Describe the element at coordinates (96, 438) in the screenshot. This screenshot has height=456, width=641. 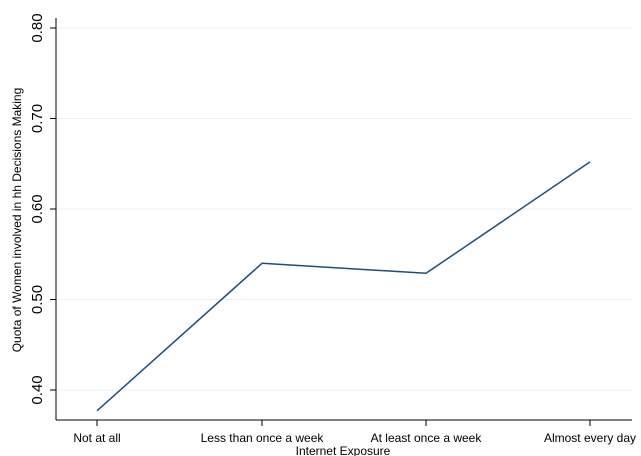
I see `x-tick-label: Not at all` at that location.